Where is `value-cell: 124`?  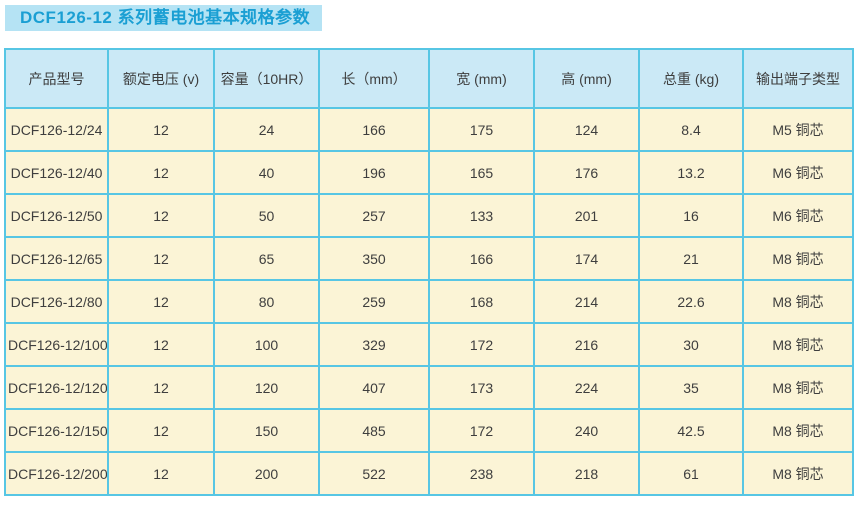
value-cell: 124 is located at coordinates (586, 129).